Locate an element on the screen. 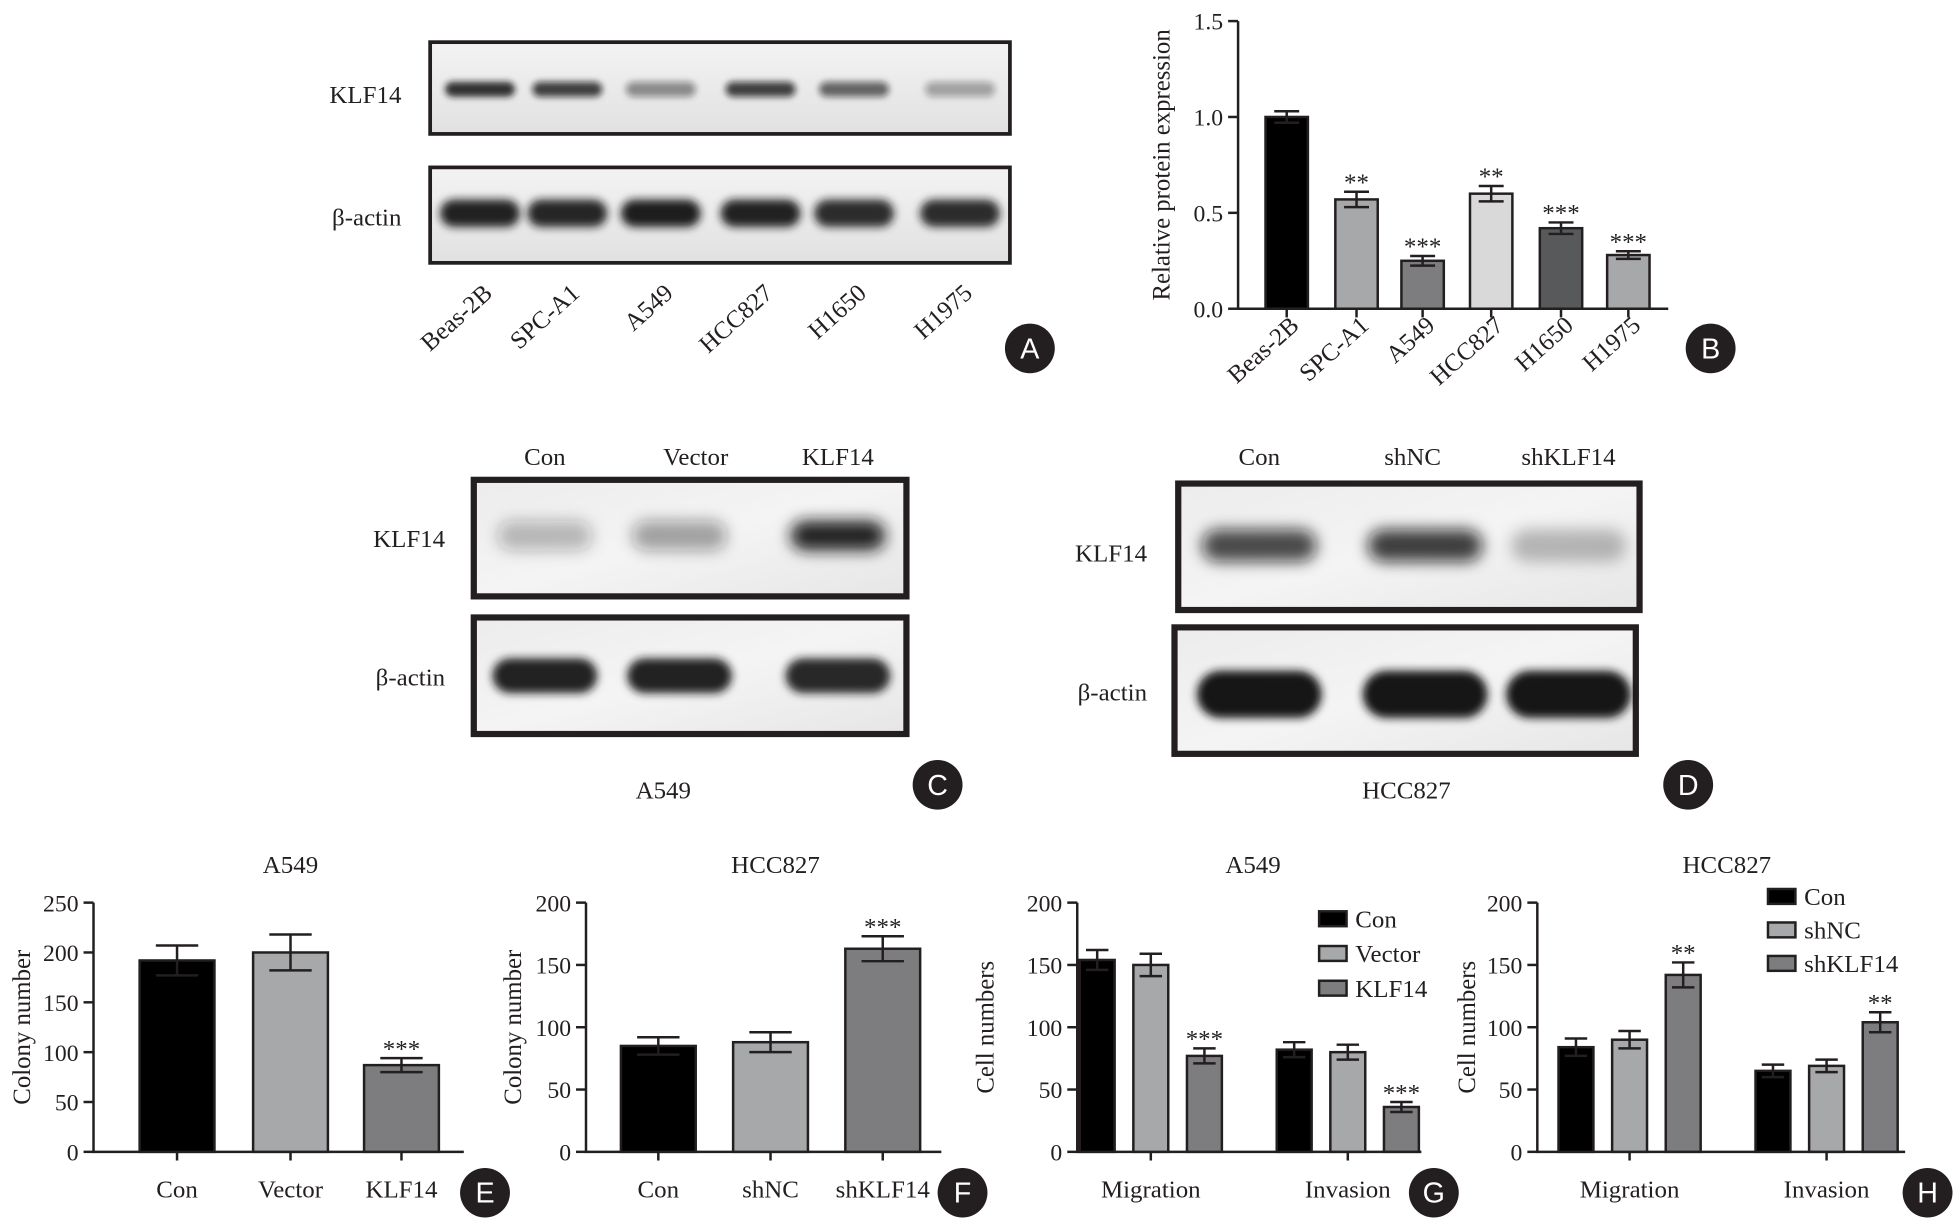 The image size is (1955, 1225). lane-label: H1650 is located at coordinates (837, 312).